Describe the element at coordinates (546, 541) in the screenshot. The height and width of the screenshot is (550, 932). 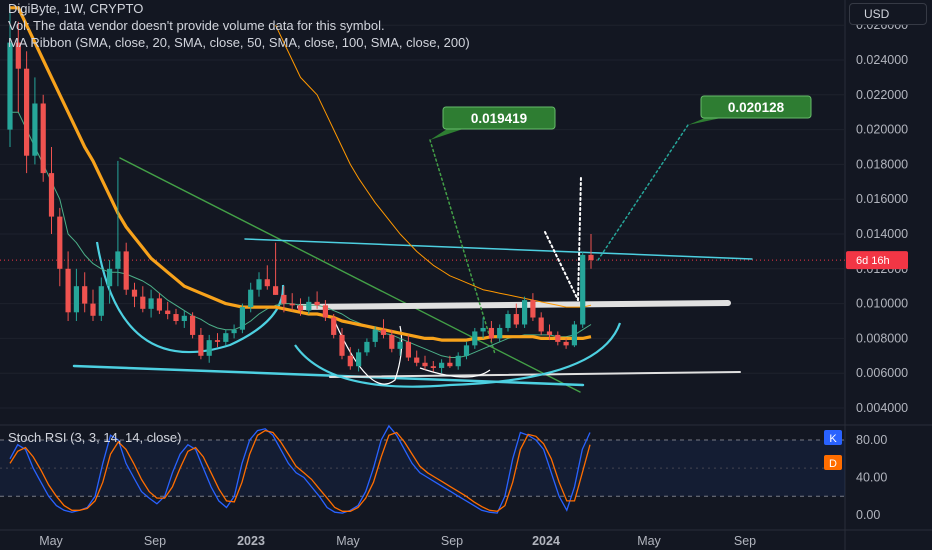
I see `time-tick-label: 2024` at that location.